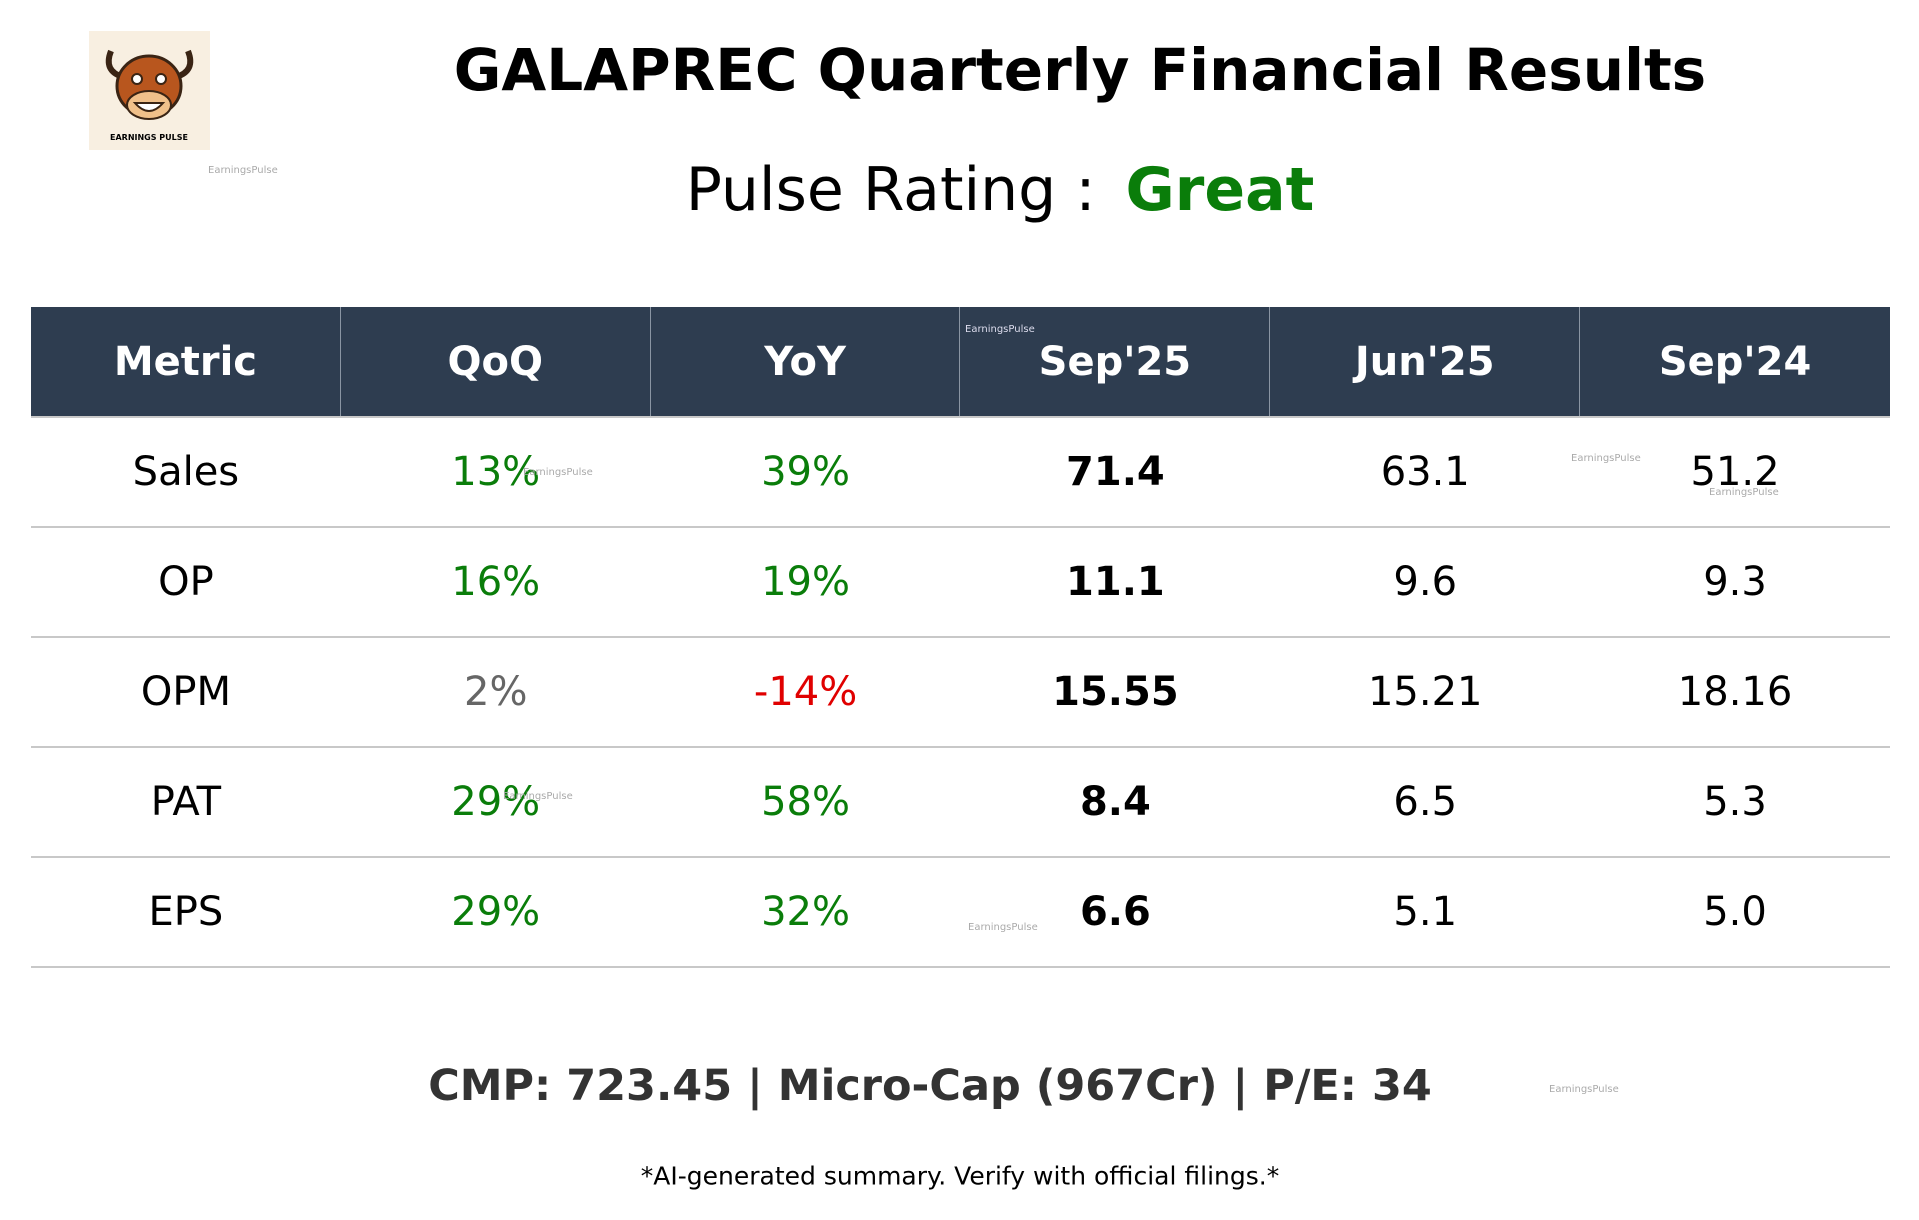 This screenshot has height=1220, width=1919. What do you see at coordinates (186, 472) in the screenshot?
I see `metric-cell: Sales` at bounding box center [186, 472].